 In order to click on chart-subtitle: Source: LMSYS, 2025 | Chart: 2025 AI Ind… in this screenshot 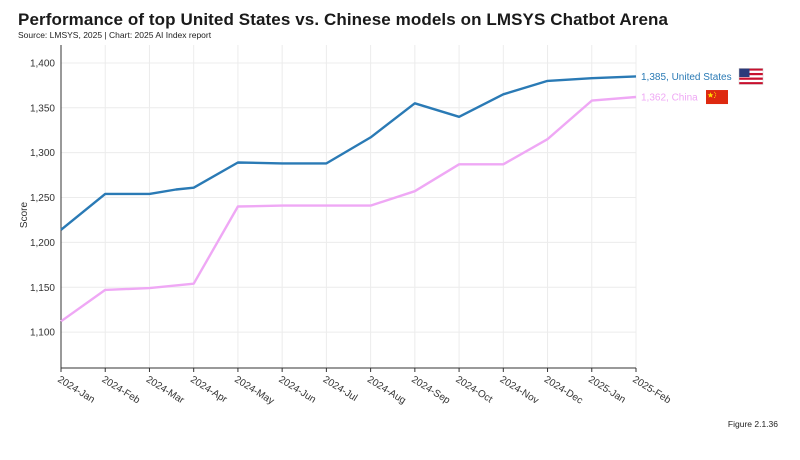, I will do `click(115, 35)`.